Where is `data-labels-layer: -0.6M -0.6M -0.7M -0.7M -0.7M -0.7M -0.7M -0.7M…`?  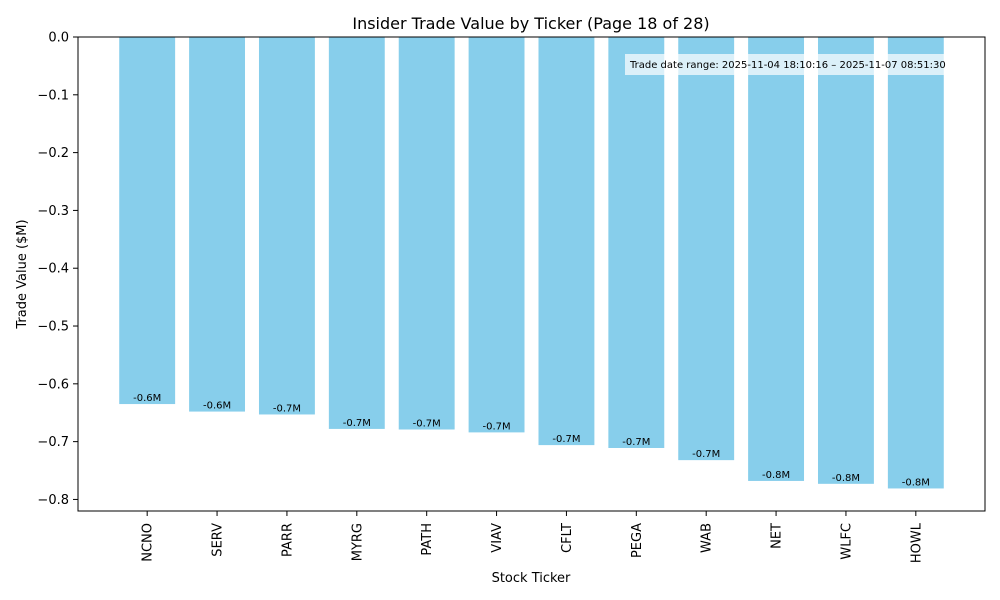
data-labels-layer: -0.6M -0.6M -0.7M -0.7M -0.7M -0.7M -0.7M -0.7M… is located at coordinates (531, 440).